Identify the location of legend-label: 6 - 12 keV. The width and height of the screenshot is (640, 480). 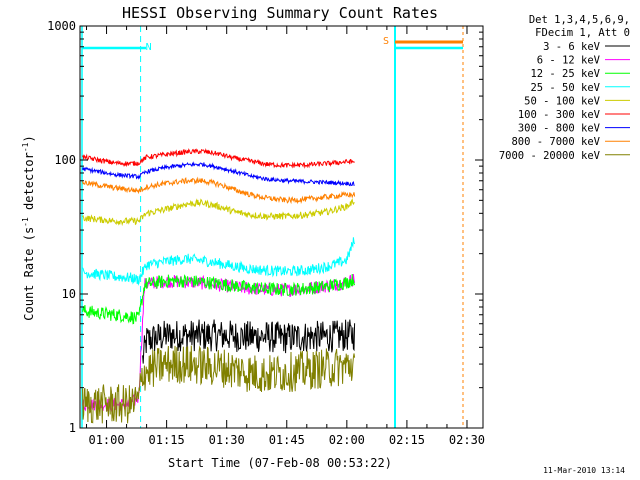
(569, 61).